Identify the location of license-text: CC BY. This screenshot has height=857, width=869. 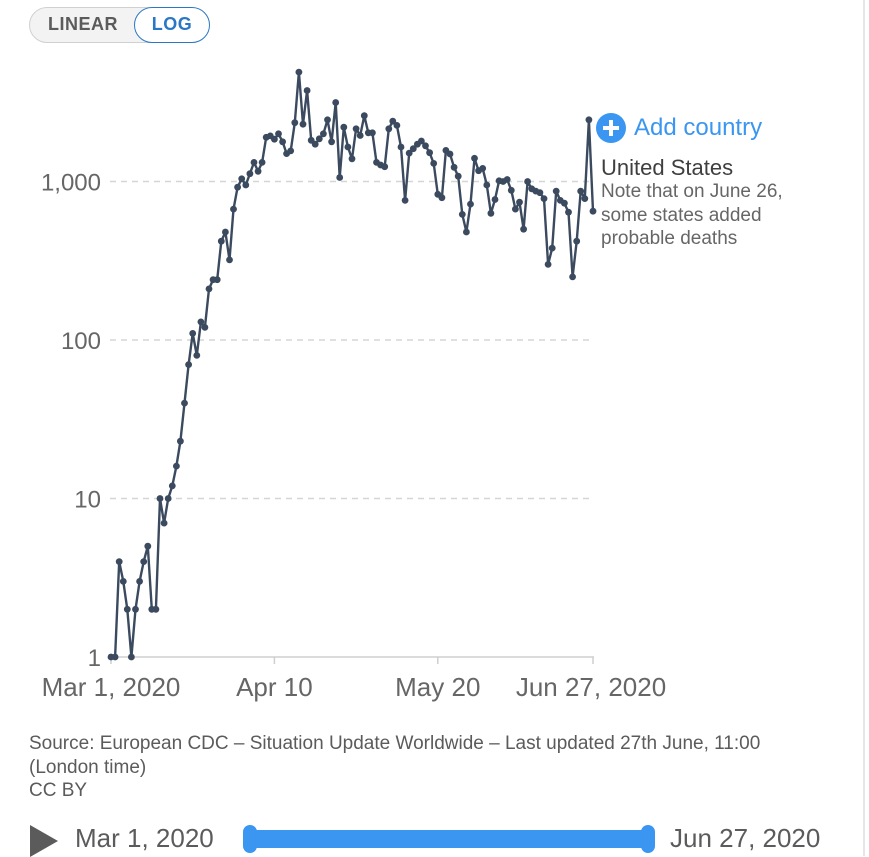
(58, 790).